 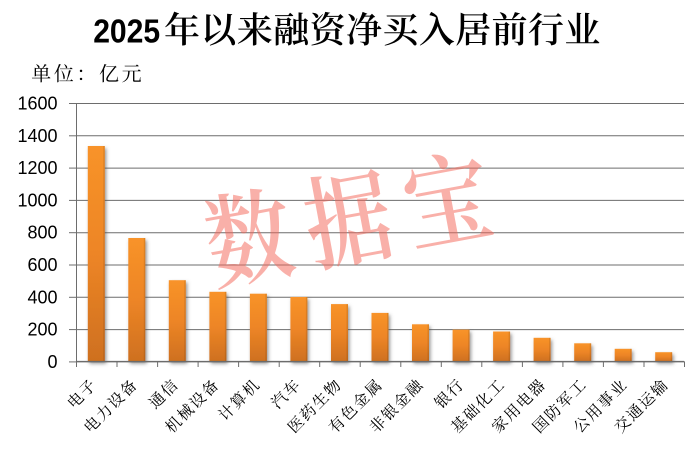 I want to click on svg-text: 2025, so click(x=126, y=31).